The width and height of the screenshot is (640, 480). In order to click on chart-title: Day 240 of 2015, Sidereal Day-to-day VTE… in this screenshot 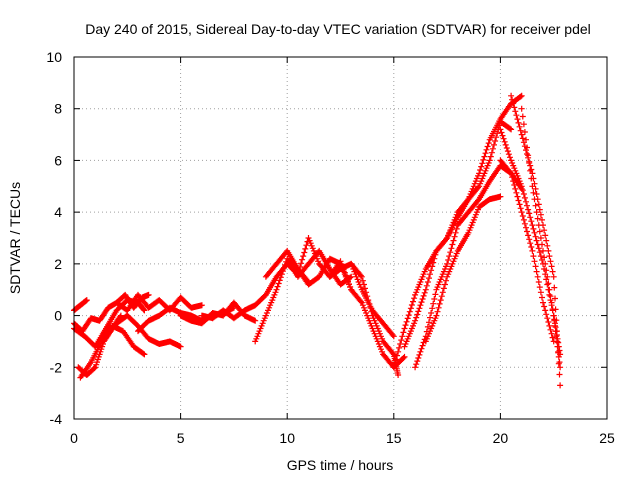, I will do `click(338, 29)`.